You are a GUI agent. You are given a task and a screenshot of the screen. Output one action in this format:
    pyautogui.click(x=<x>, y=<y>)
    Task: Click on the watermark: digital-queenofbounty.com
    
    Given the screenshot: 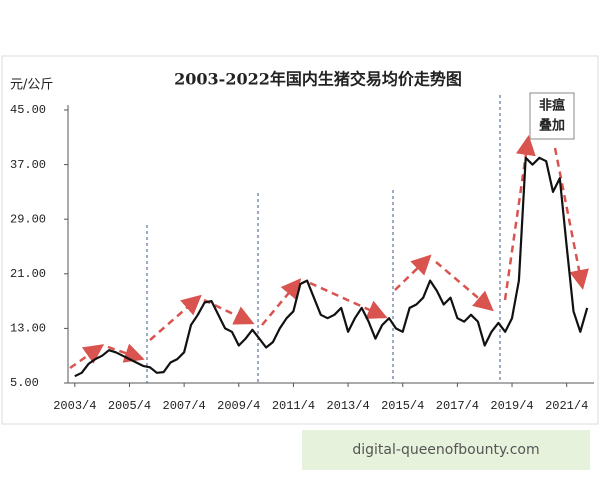 What is the action you would take?
    pyautogui.click(x=445, y=450)
    